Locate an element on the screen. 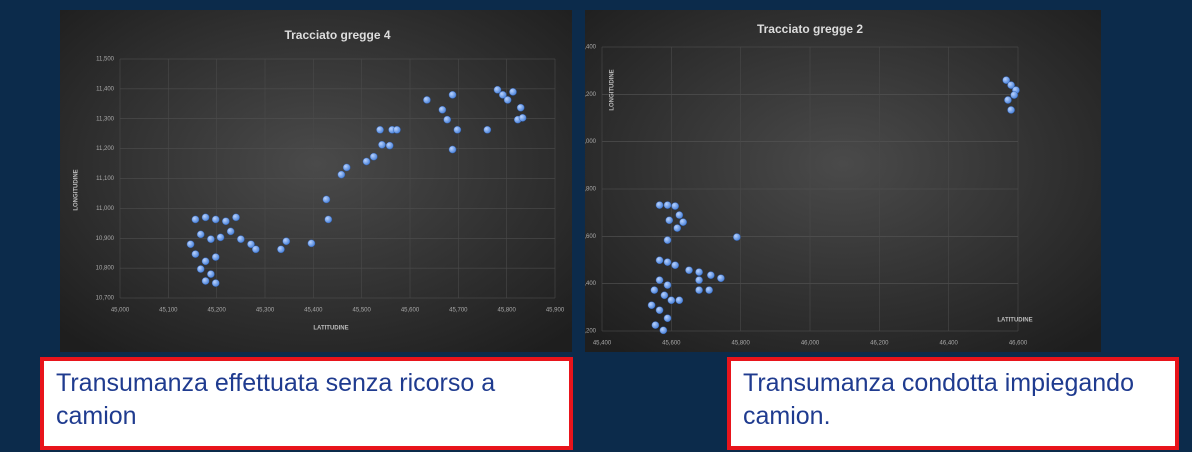 The image size is (1192, 452). x-tick-label: 46,000 is located at coordinates (810, 344).